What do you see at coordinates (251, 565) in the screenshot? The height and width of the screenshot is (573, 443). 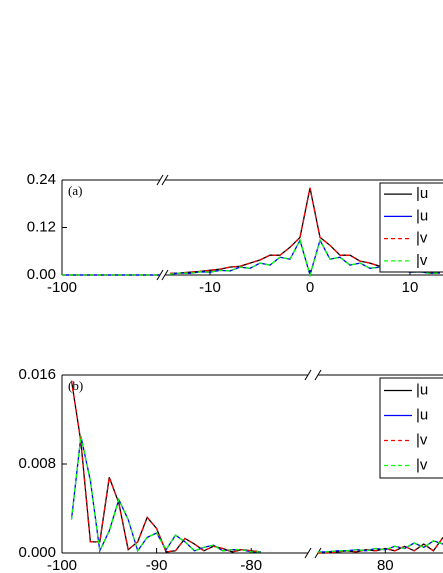 I see `x-tick-label: -80` at bounding box center [251, 565].